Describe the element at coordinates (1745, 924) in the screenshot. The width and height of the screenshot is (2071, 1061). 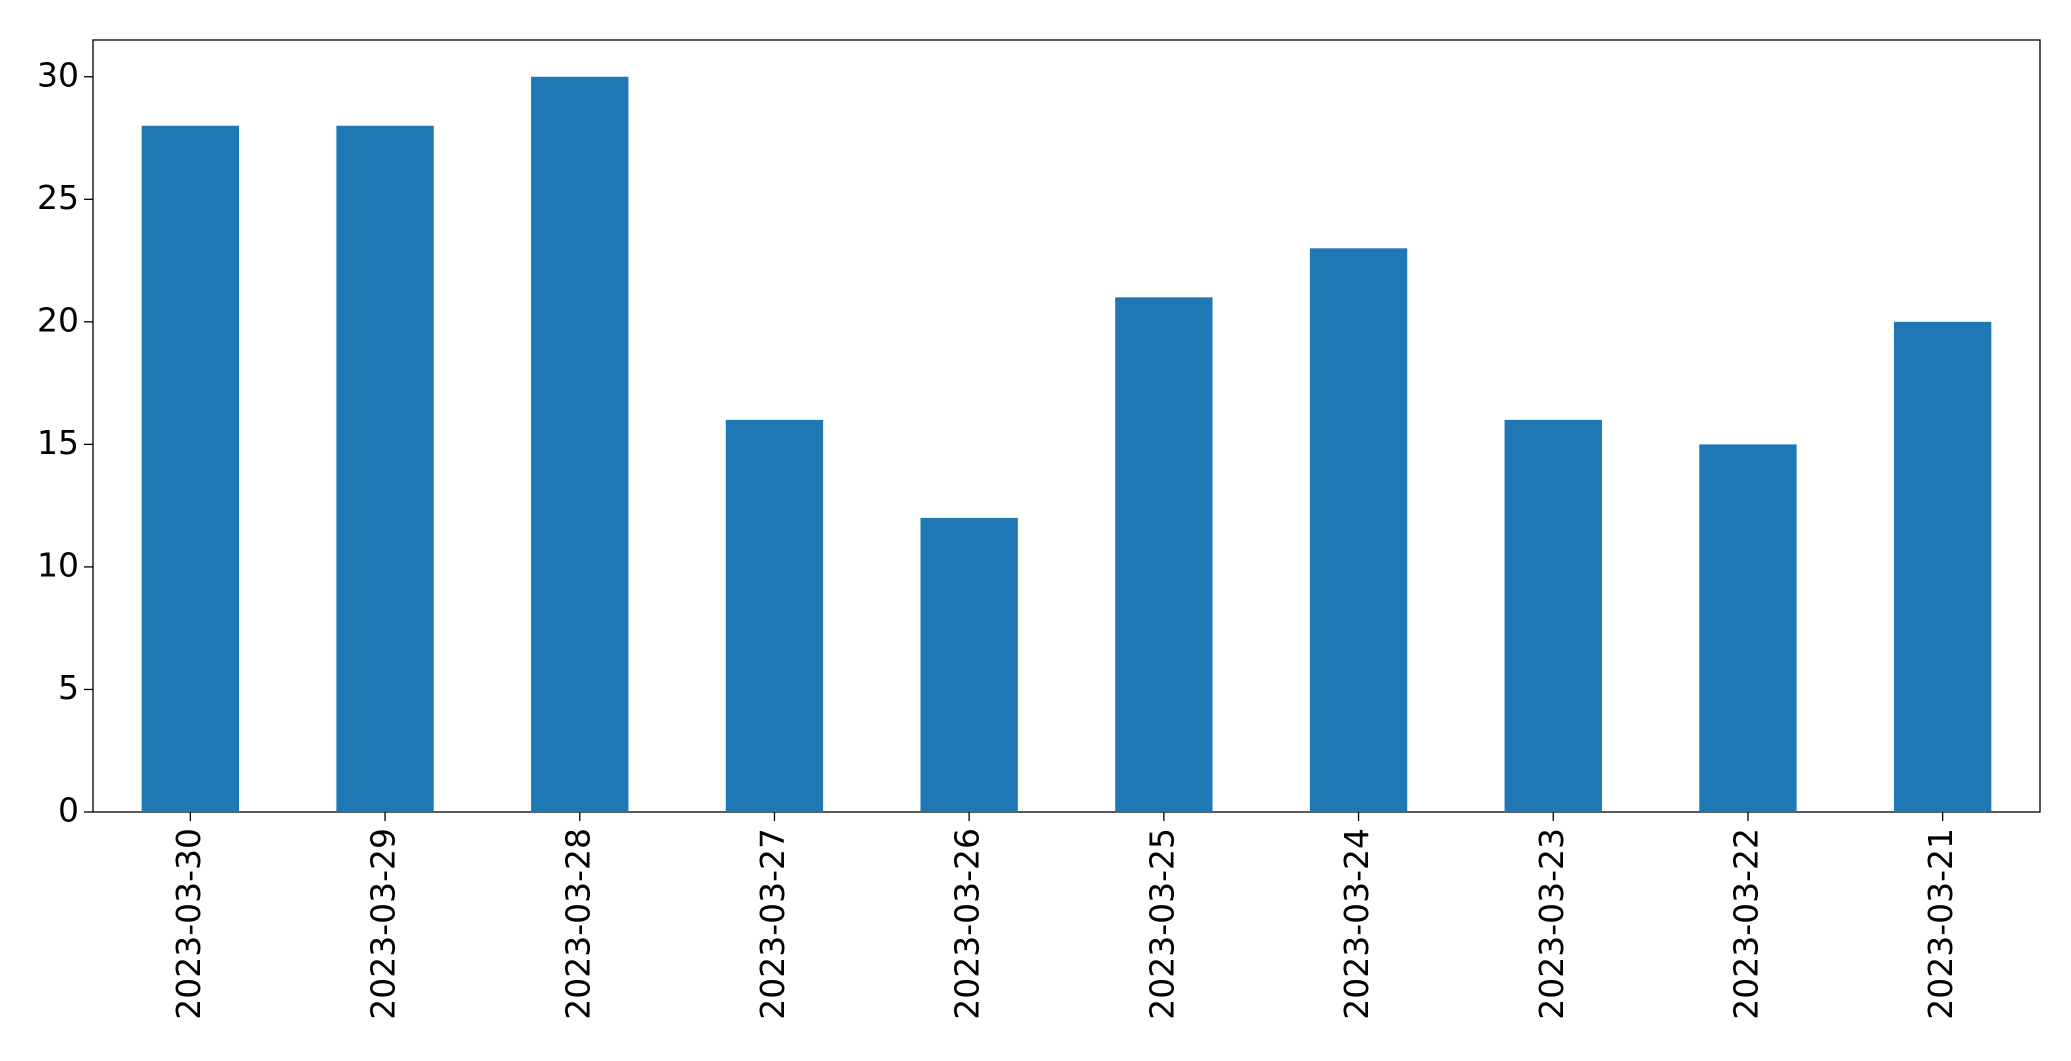
I see `x-tick-label: 2023-03-22` at that location.